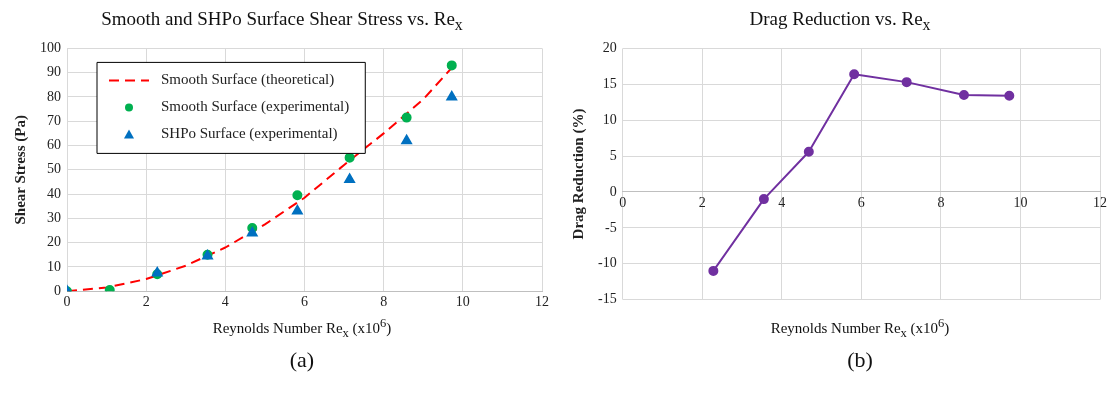 The width and height of the screenshot is (1119, 406). I want to click on y-tick-label: 80, so click(54, 96).